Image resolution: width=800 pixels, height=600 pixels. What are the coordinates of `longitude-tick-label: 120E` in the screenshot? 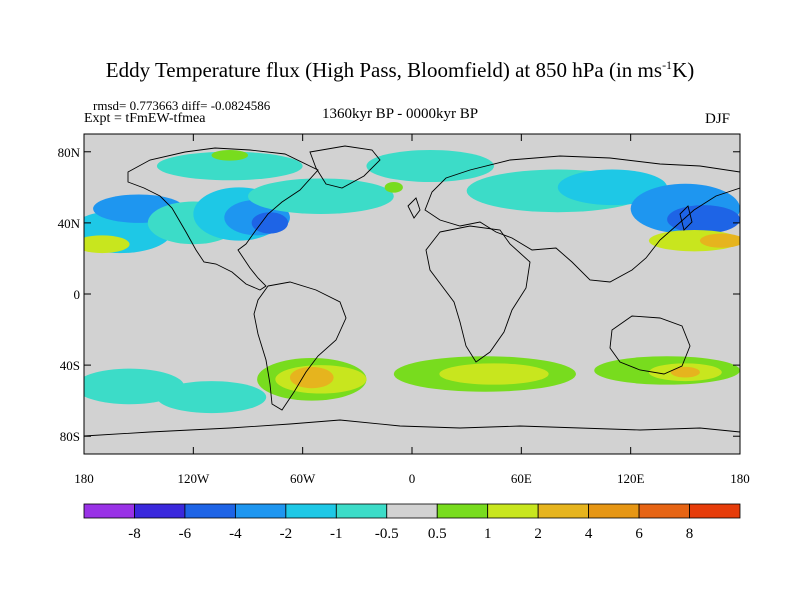 It's located at (631, 478).